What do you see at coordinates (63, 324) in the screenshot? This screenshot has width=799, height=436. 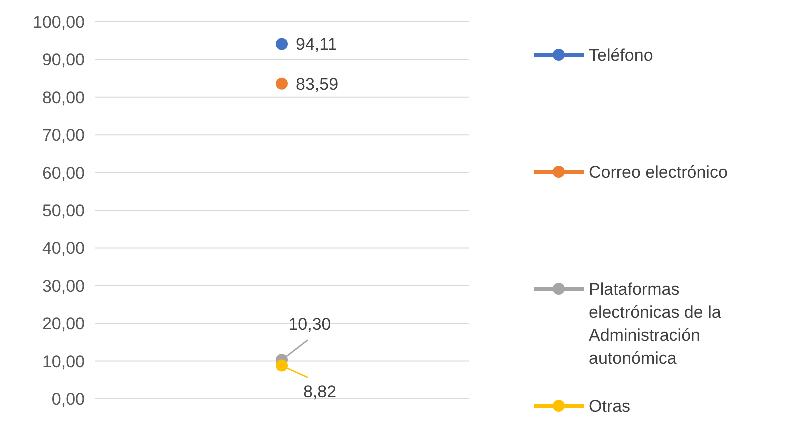 I see `y-tick-label: 20,00` at bounding box center [63, 324].